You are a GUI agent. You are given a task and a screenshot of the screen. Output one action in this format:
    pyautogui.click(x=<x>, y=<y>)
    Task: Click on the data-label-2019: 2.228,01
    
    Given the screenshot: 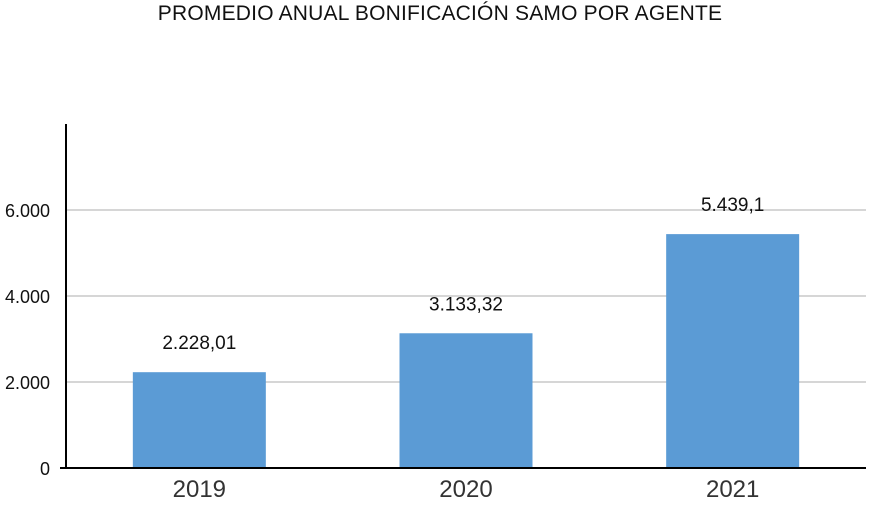 What is the action you would take?
    pyautogui.click(x=199, y=343)
    